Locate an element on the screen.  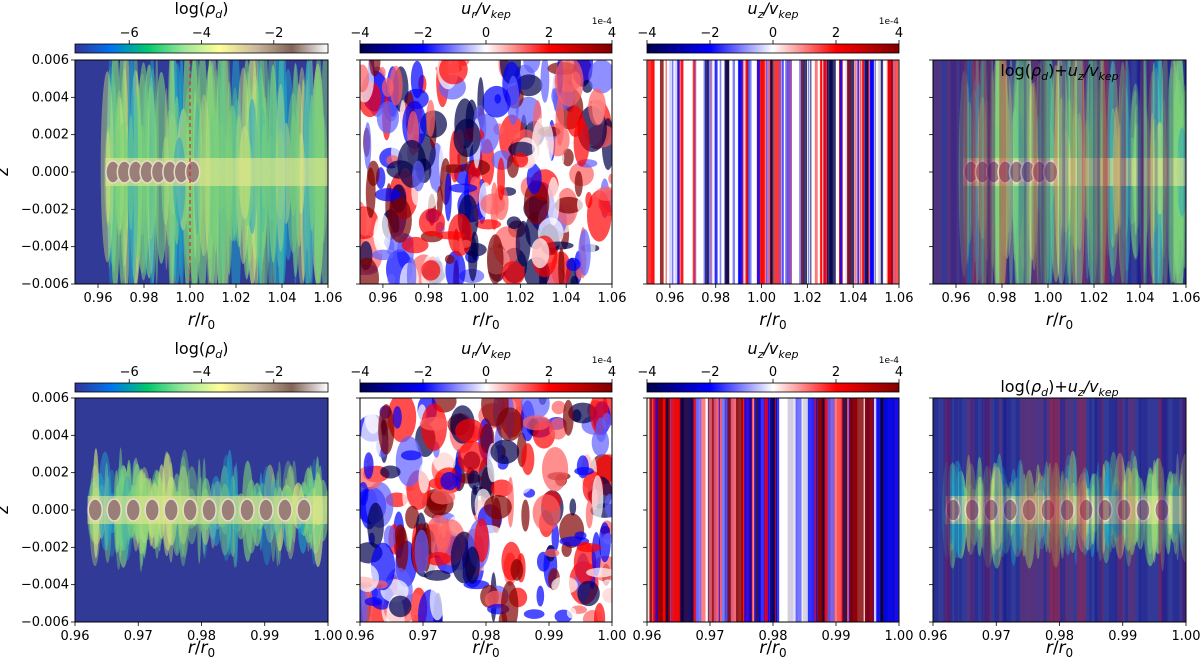
y-tick-label: 0.004 is located at coordinates (50, 97).